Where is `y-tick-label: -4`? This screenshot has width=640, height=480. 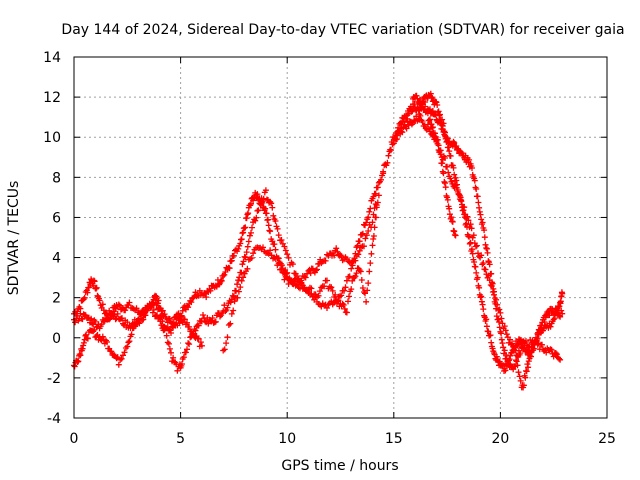
y-tick-label: -4 is located at coordinates (54, 419).